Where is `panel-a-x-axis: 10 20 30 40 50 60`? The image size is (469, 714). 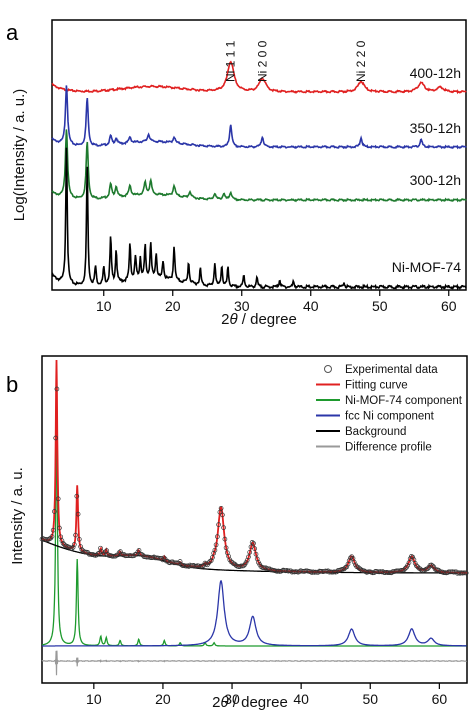
panel-a-x-axis: 10 20 30 40 50 60 is located at coordinates (276, 302).